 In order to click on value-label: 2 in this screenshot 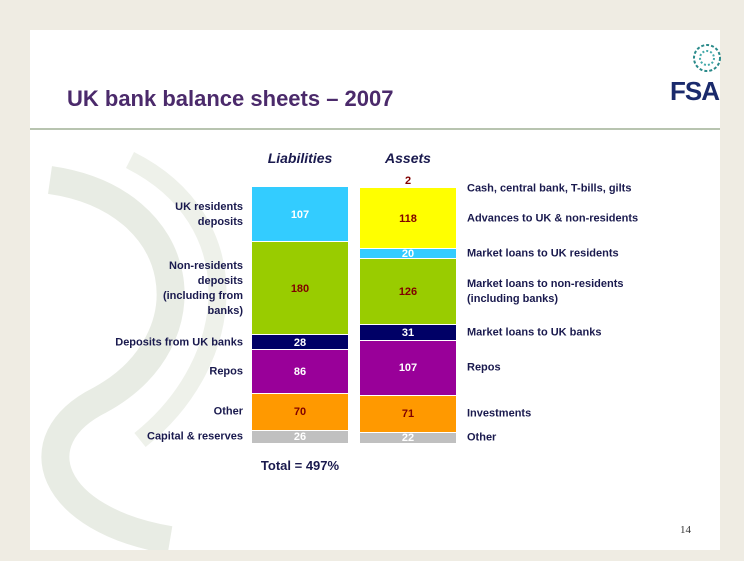, I will do `click(408, 181)`.